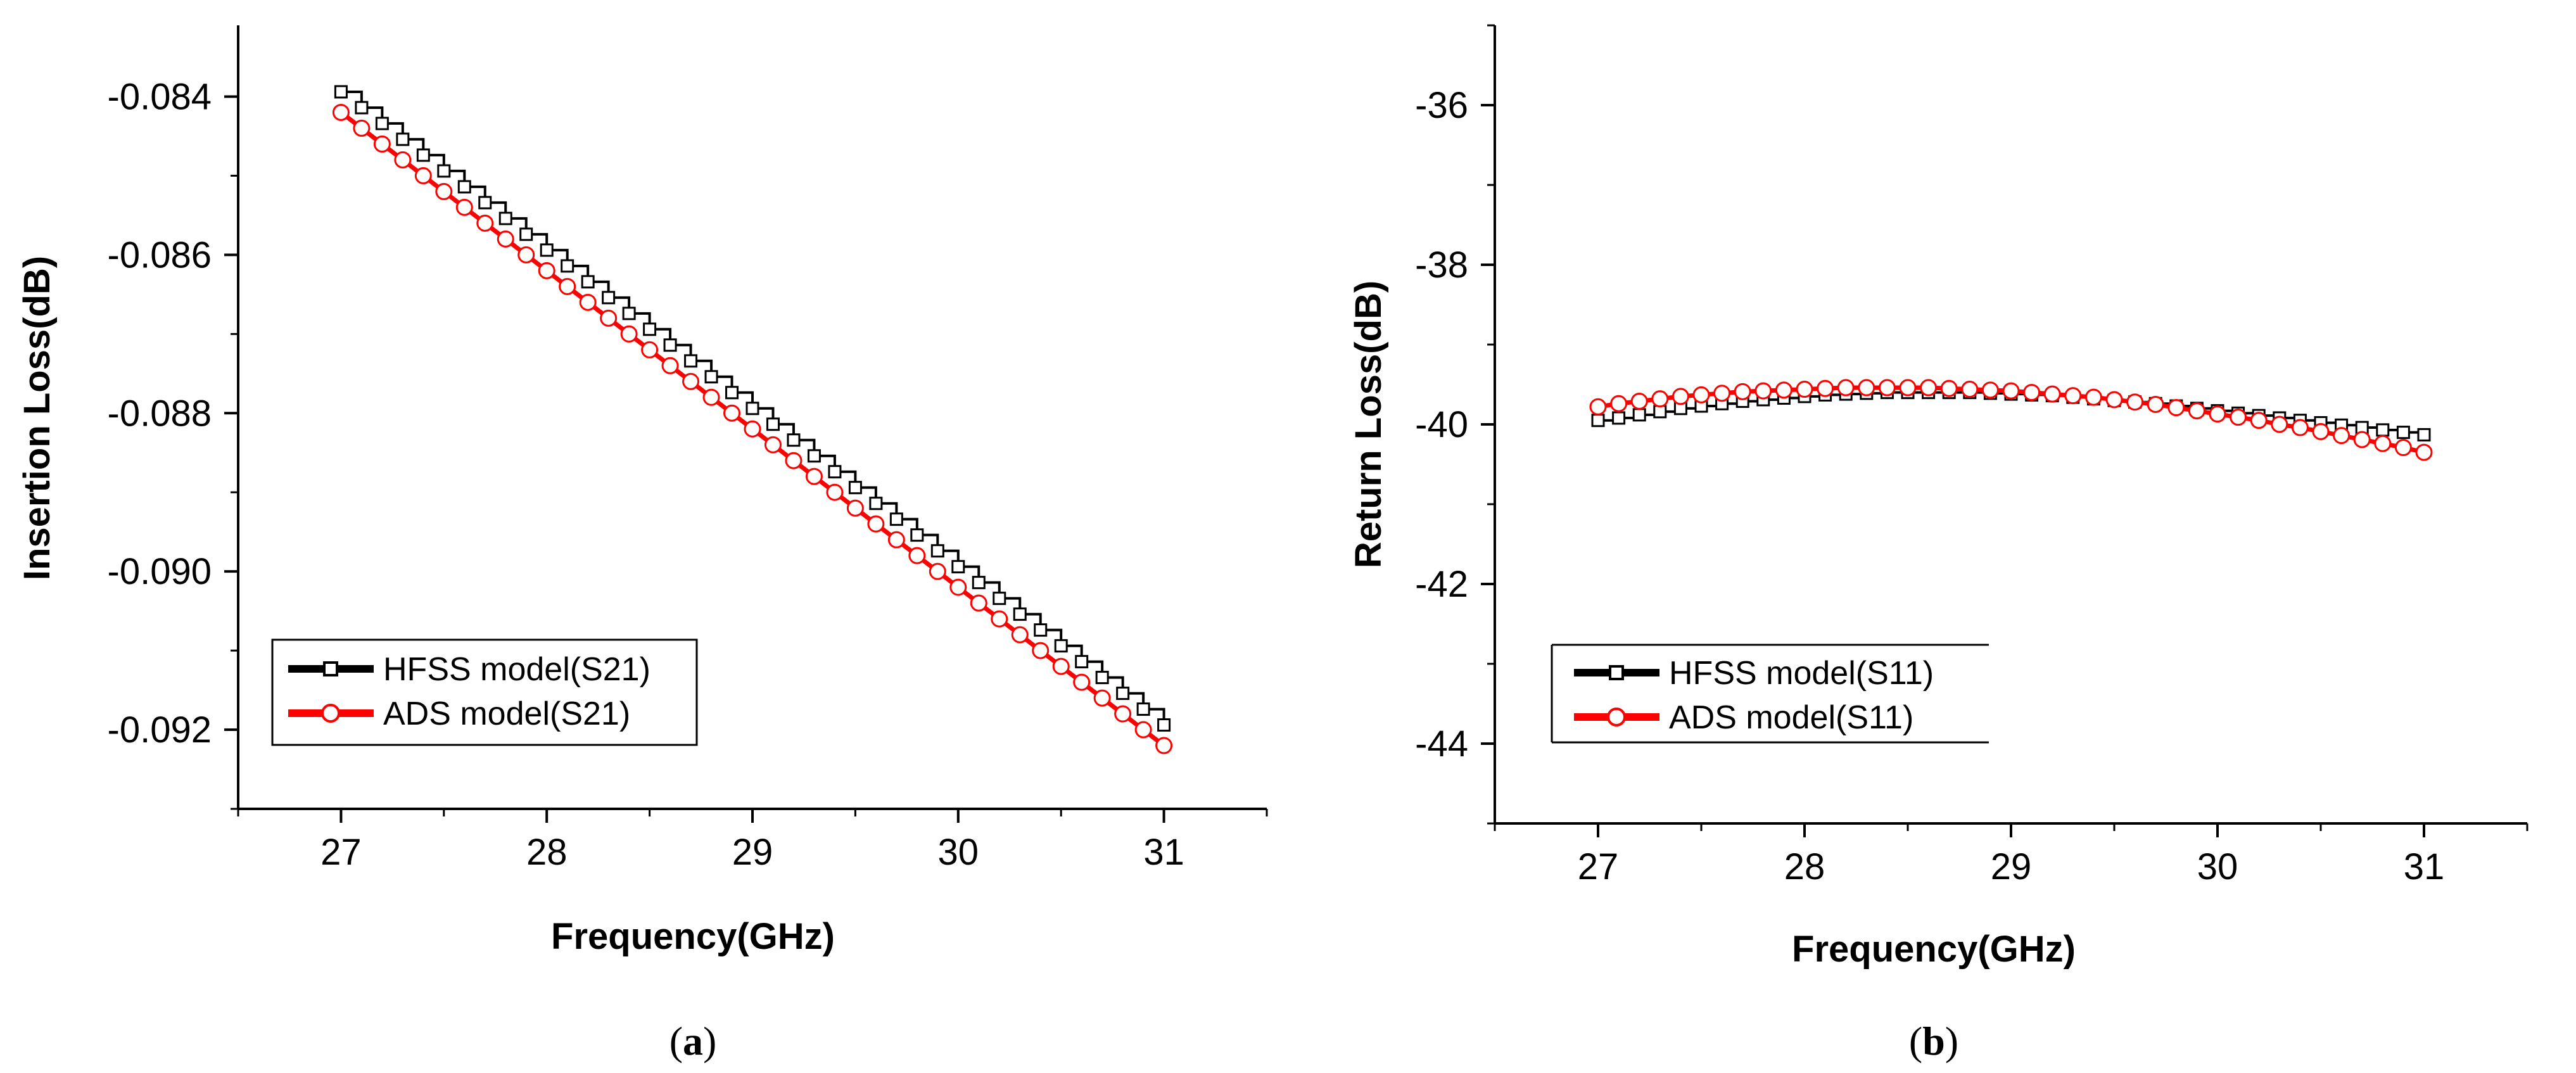 Image resolution: width=2576 pixels, height=1073 pixels. I want to click on y-tick-label: -0.090, so click(160, 571).